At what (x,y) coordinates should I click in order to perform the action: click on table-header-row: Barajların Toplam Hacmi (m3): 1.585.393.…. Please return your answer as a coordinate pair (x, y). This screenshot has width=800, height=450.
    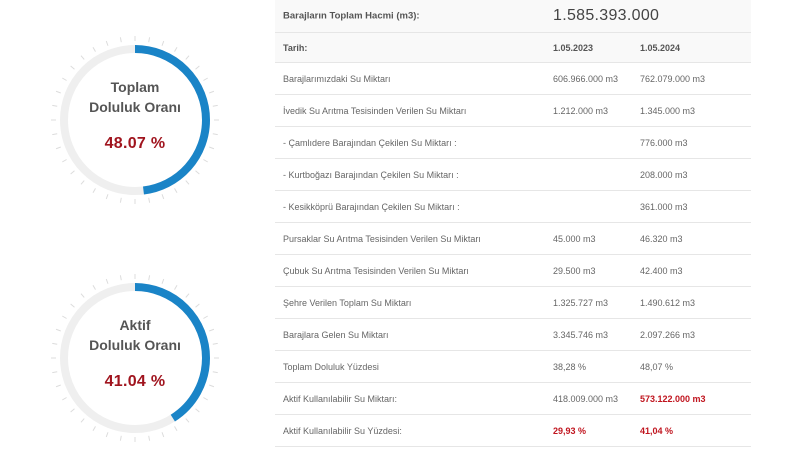
    Looking at the image, I should click on (513, 16).